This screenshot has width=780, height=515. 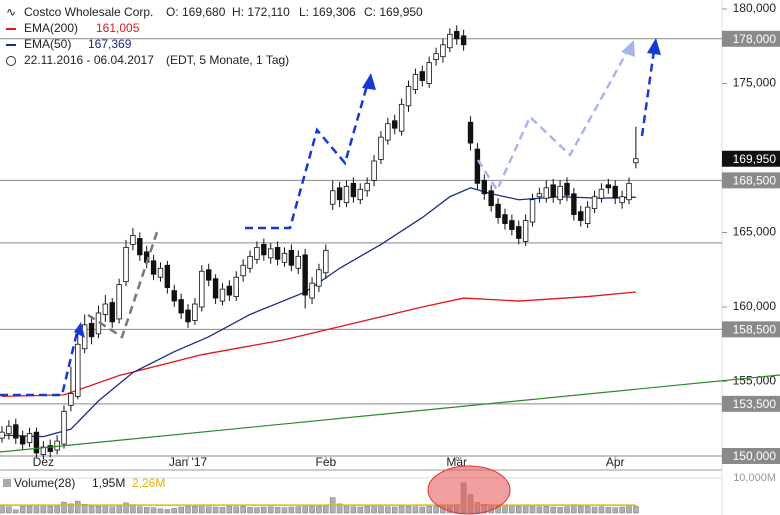 I want to click on x-tick-label: Mär, so click(x=456, y=462).